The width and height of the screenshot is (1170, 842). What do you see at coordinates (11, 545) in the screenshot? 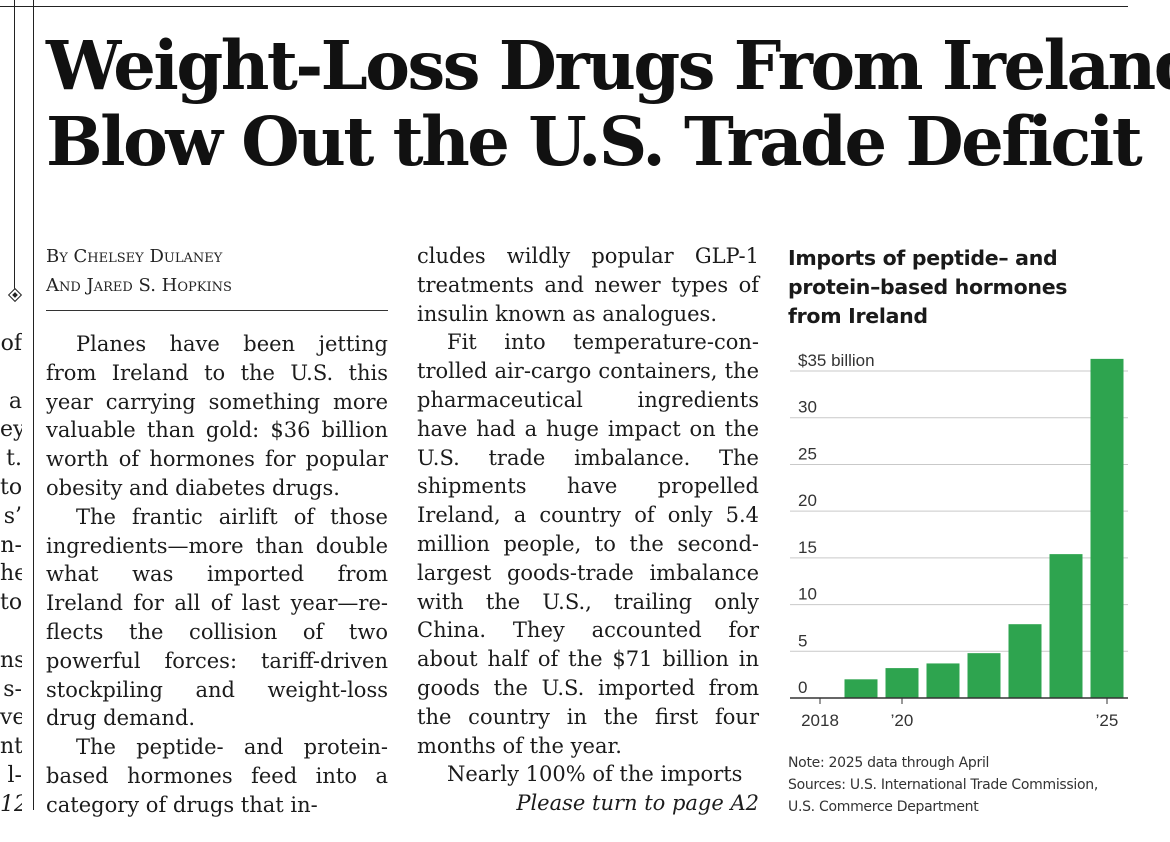
I see `fragment: n-` at bounding box center [11, 545].